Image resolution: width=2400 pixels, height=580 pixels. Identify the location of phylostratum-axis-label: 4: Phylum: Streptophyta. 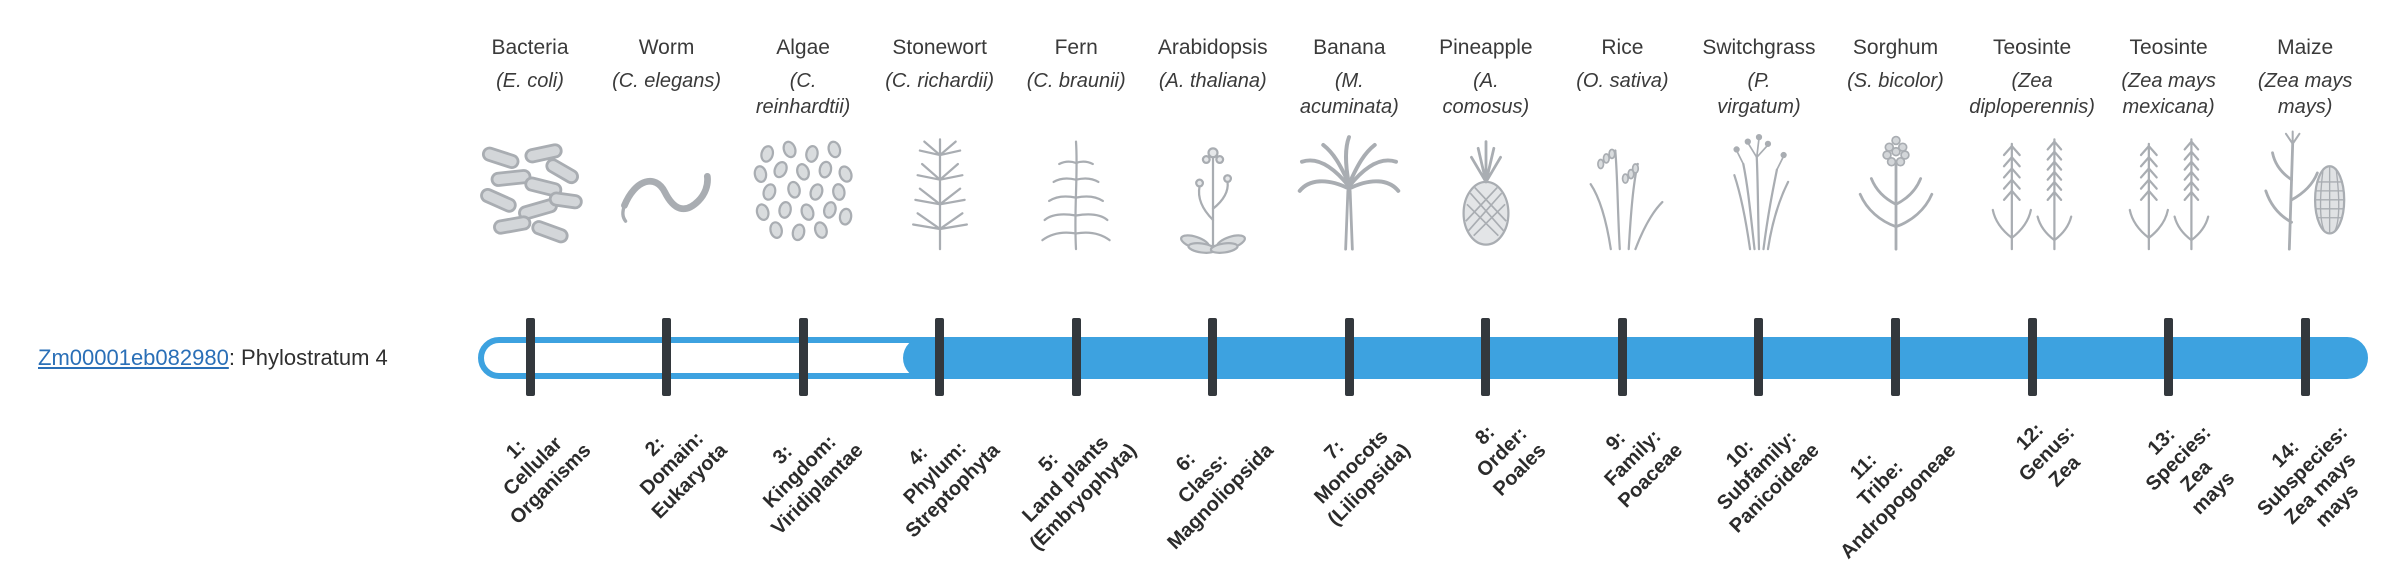
(952, 489).